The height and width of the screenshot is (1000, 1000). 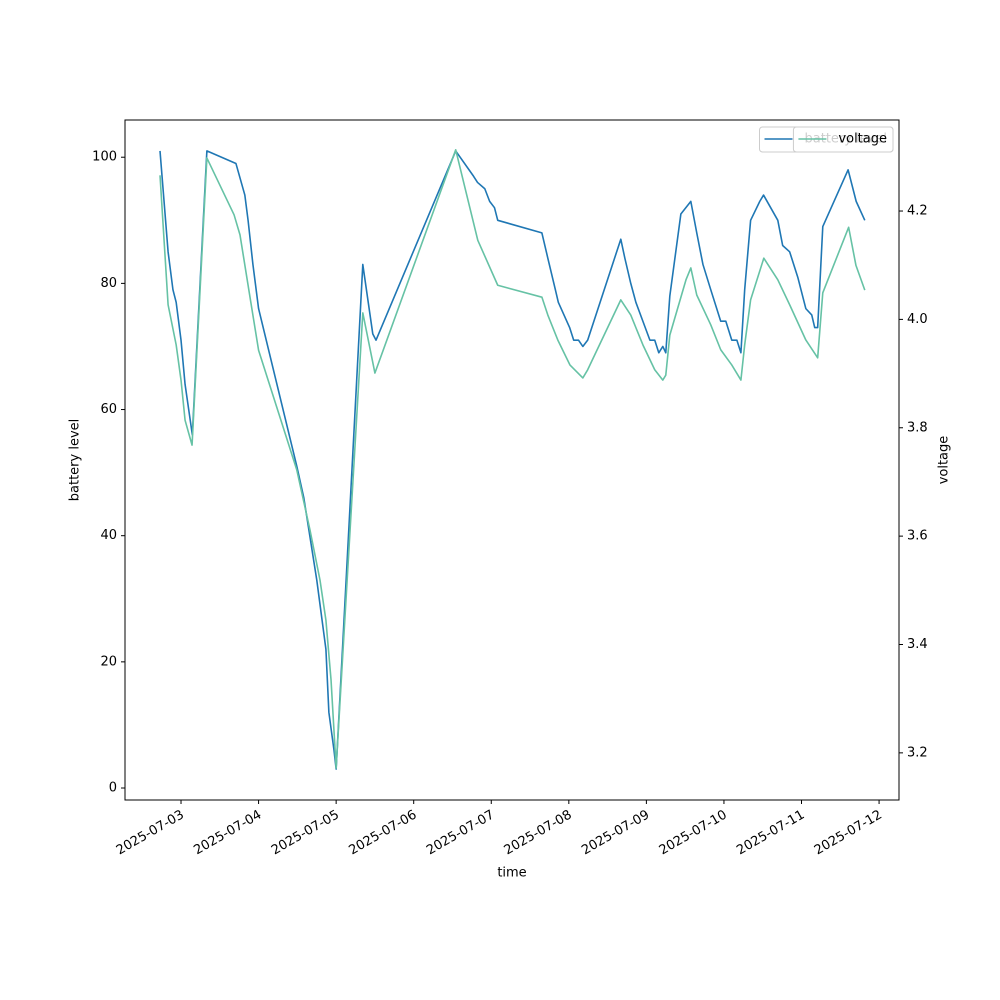 What do you see at coordinates (305, 833) in the screenshot?
I see `x-tick-label: 2025-07-05` at bounding box center [305, 833].